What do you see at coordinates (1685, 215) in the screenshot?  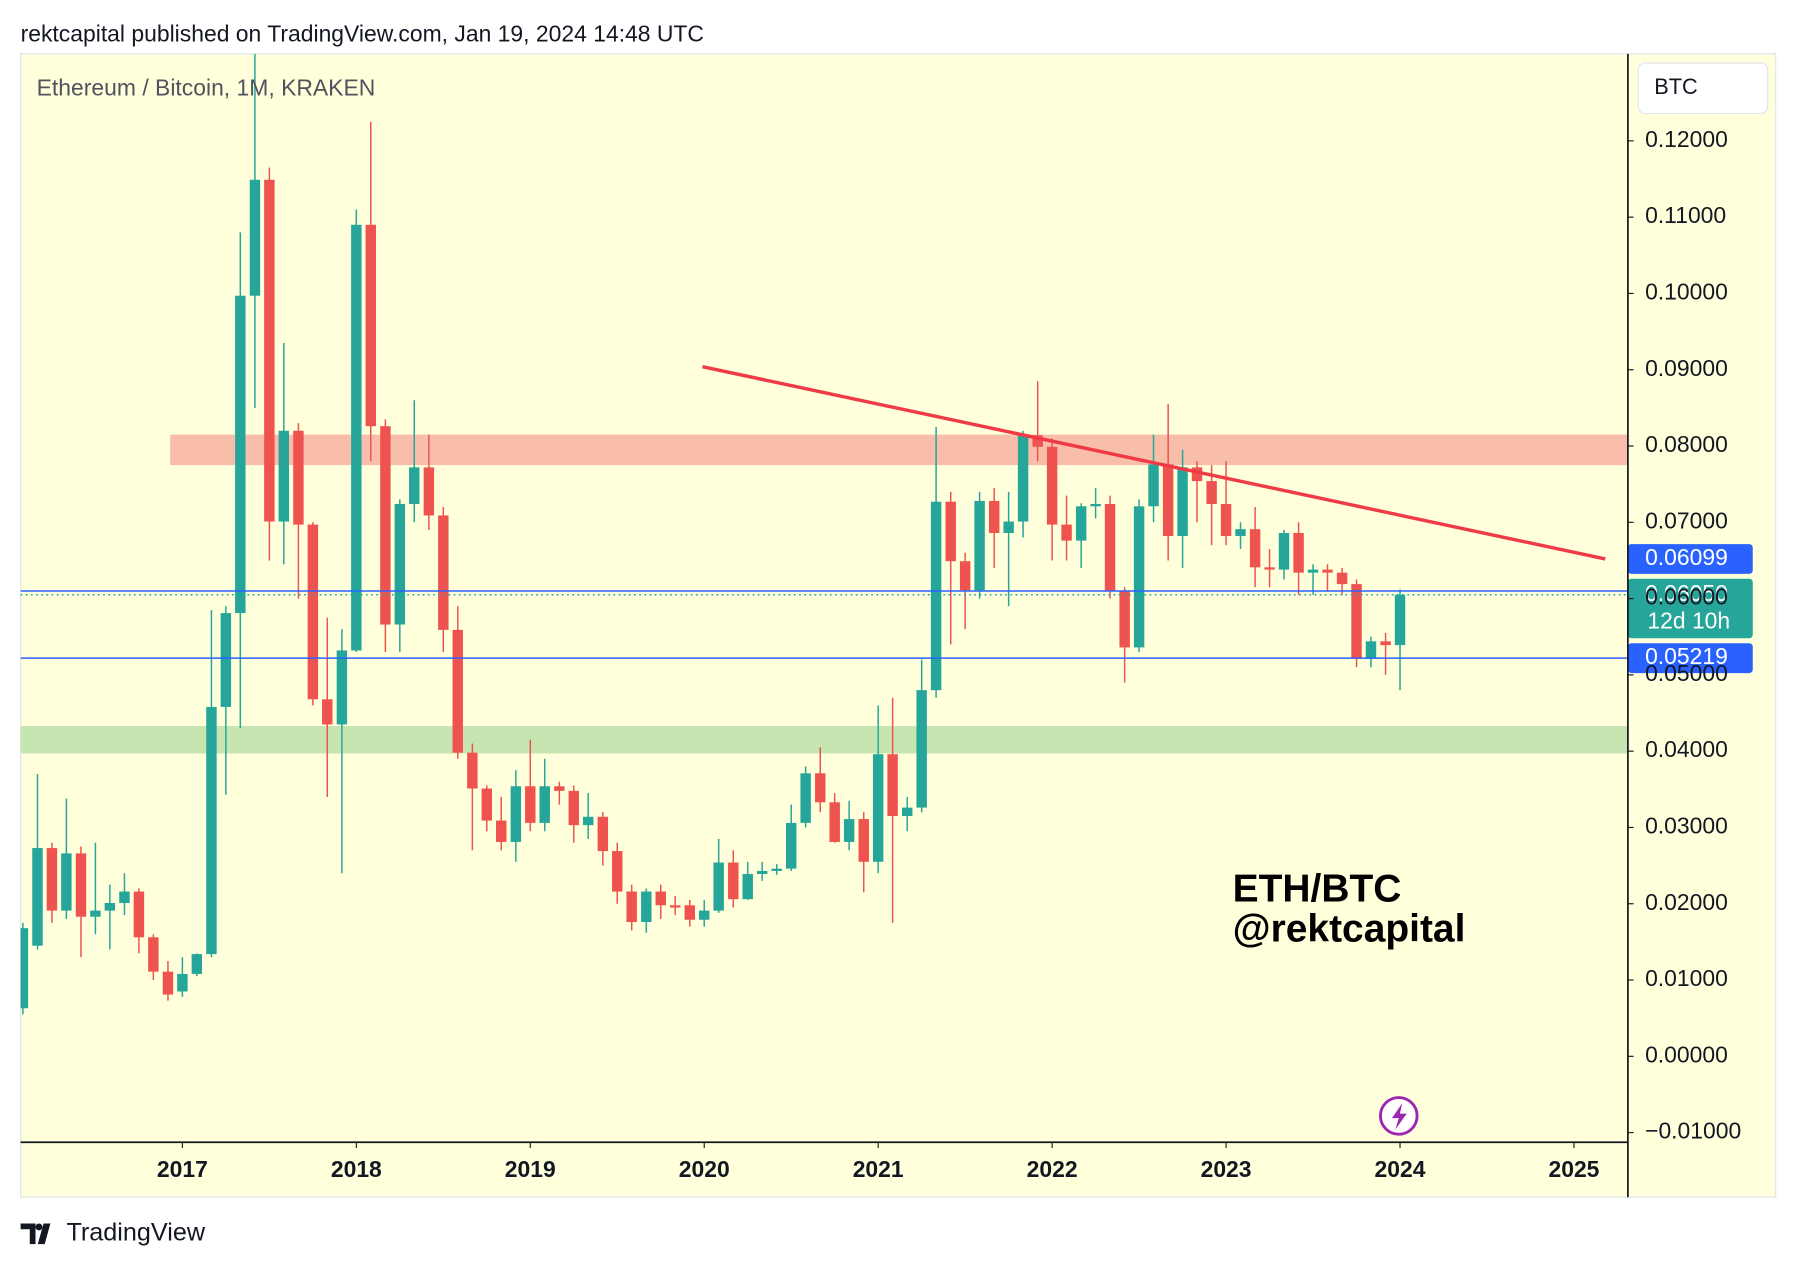 I see `y-tick-label: 0.11000` at bounding box center [1685, 215].